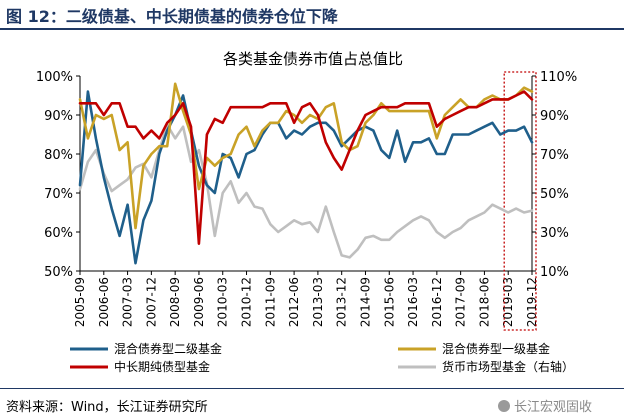 The height and width of the screenshot is (417, 624). I want to click on figure-title: 图 12：二级债基、中长期债基的债券仓位下降, so click(172, 16).